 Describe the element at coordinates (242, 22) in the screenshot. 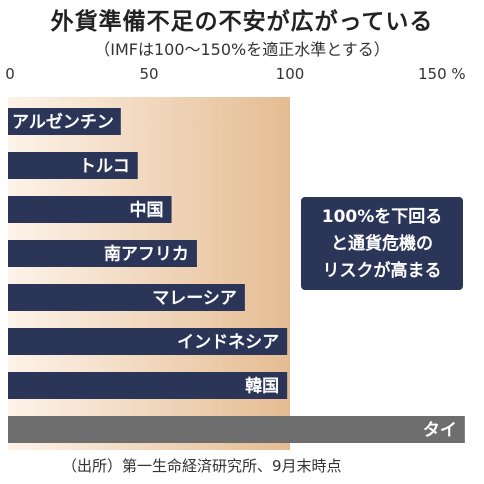

I see `chart-title: 外貨準備不足の不安が広がっている` at that location.